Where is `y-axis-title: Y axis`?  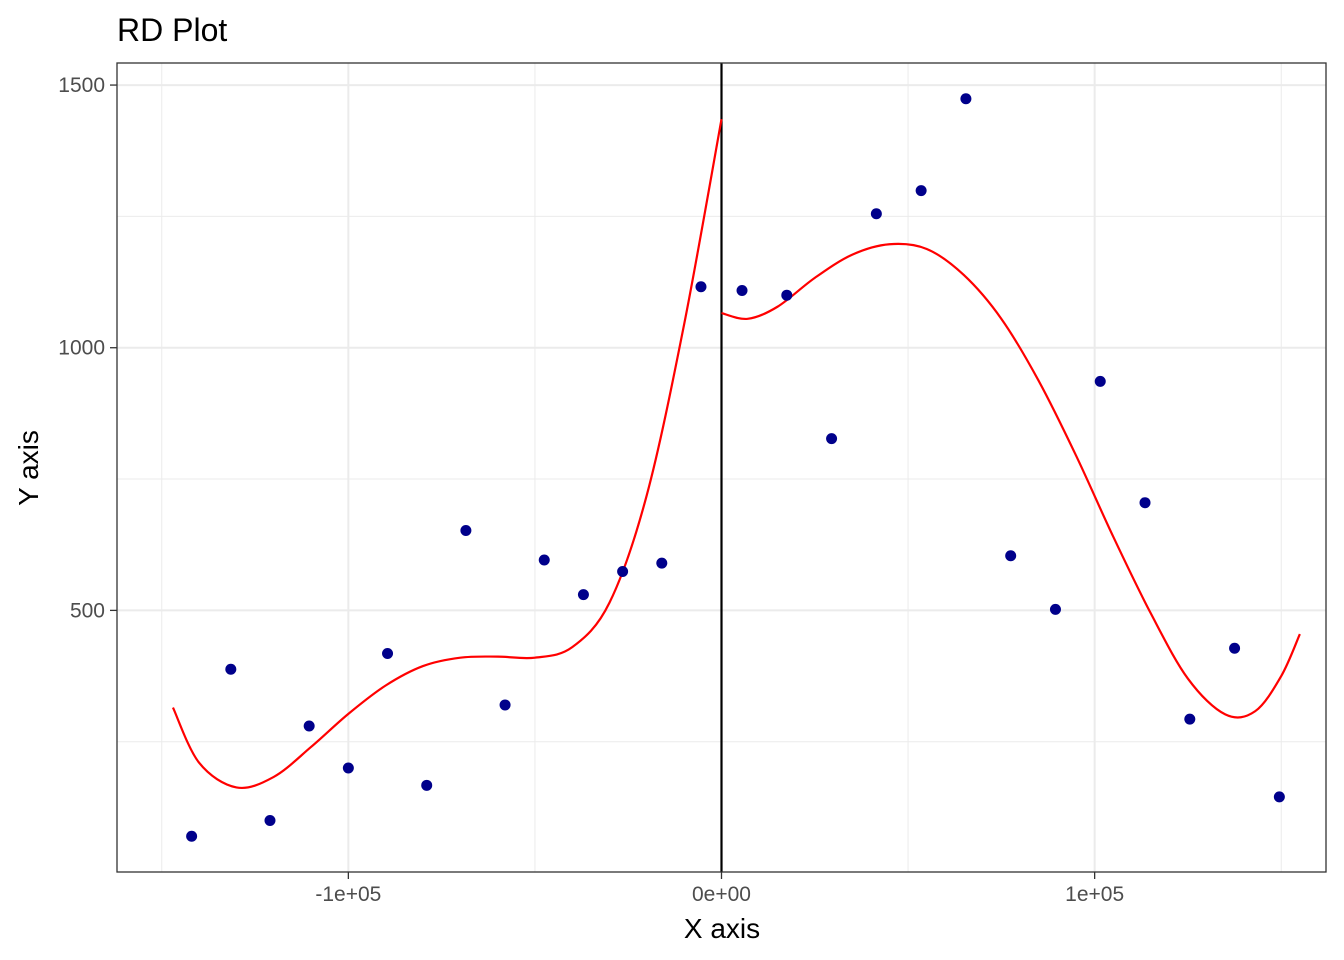 y-axis-title: Y axis is located at coordinates (28, 468).